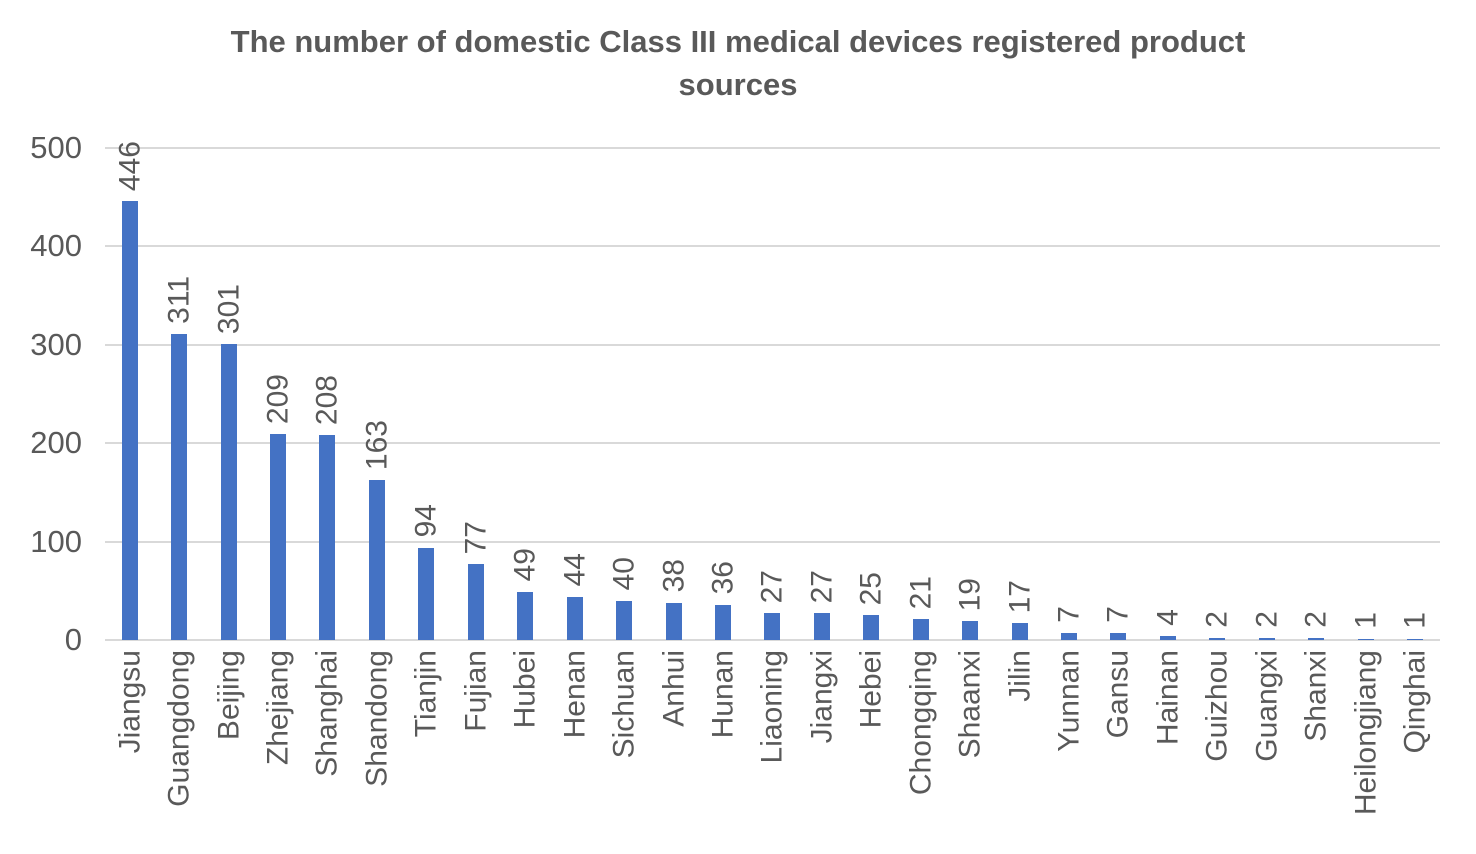  I want to click on x-tick-label: Beijing, so click(228, 695).